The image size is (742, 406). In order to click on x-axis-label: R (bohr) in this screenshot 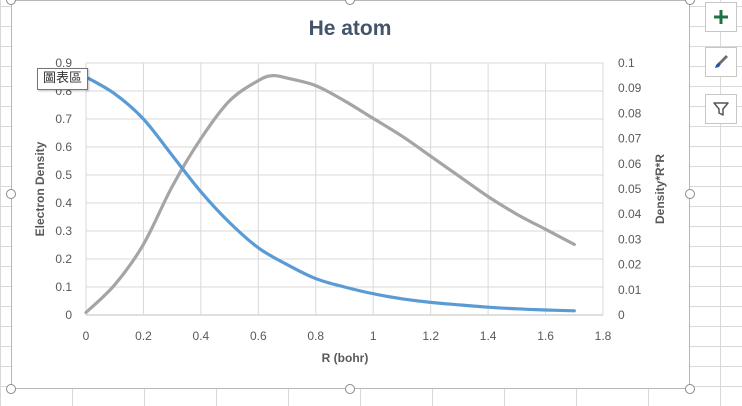, I will do `click(345, 358)`.